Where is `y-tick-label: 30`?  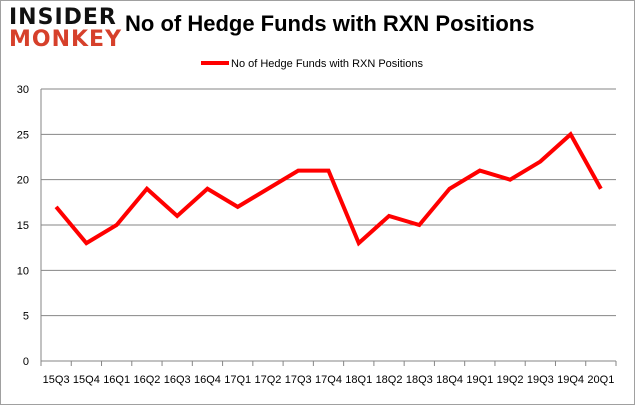 y-tick-label: 30 is located at coordinates (23, 90).